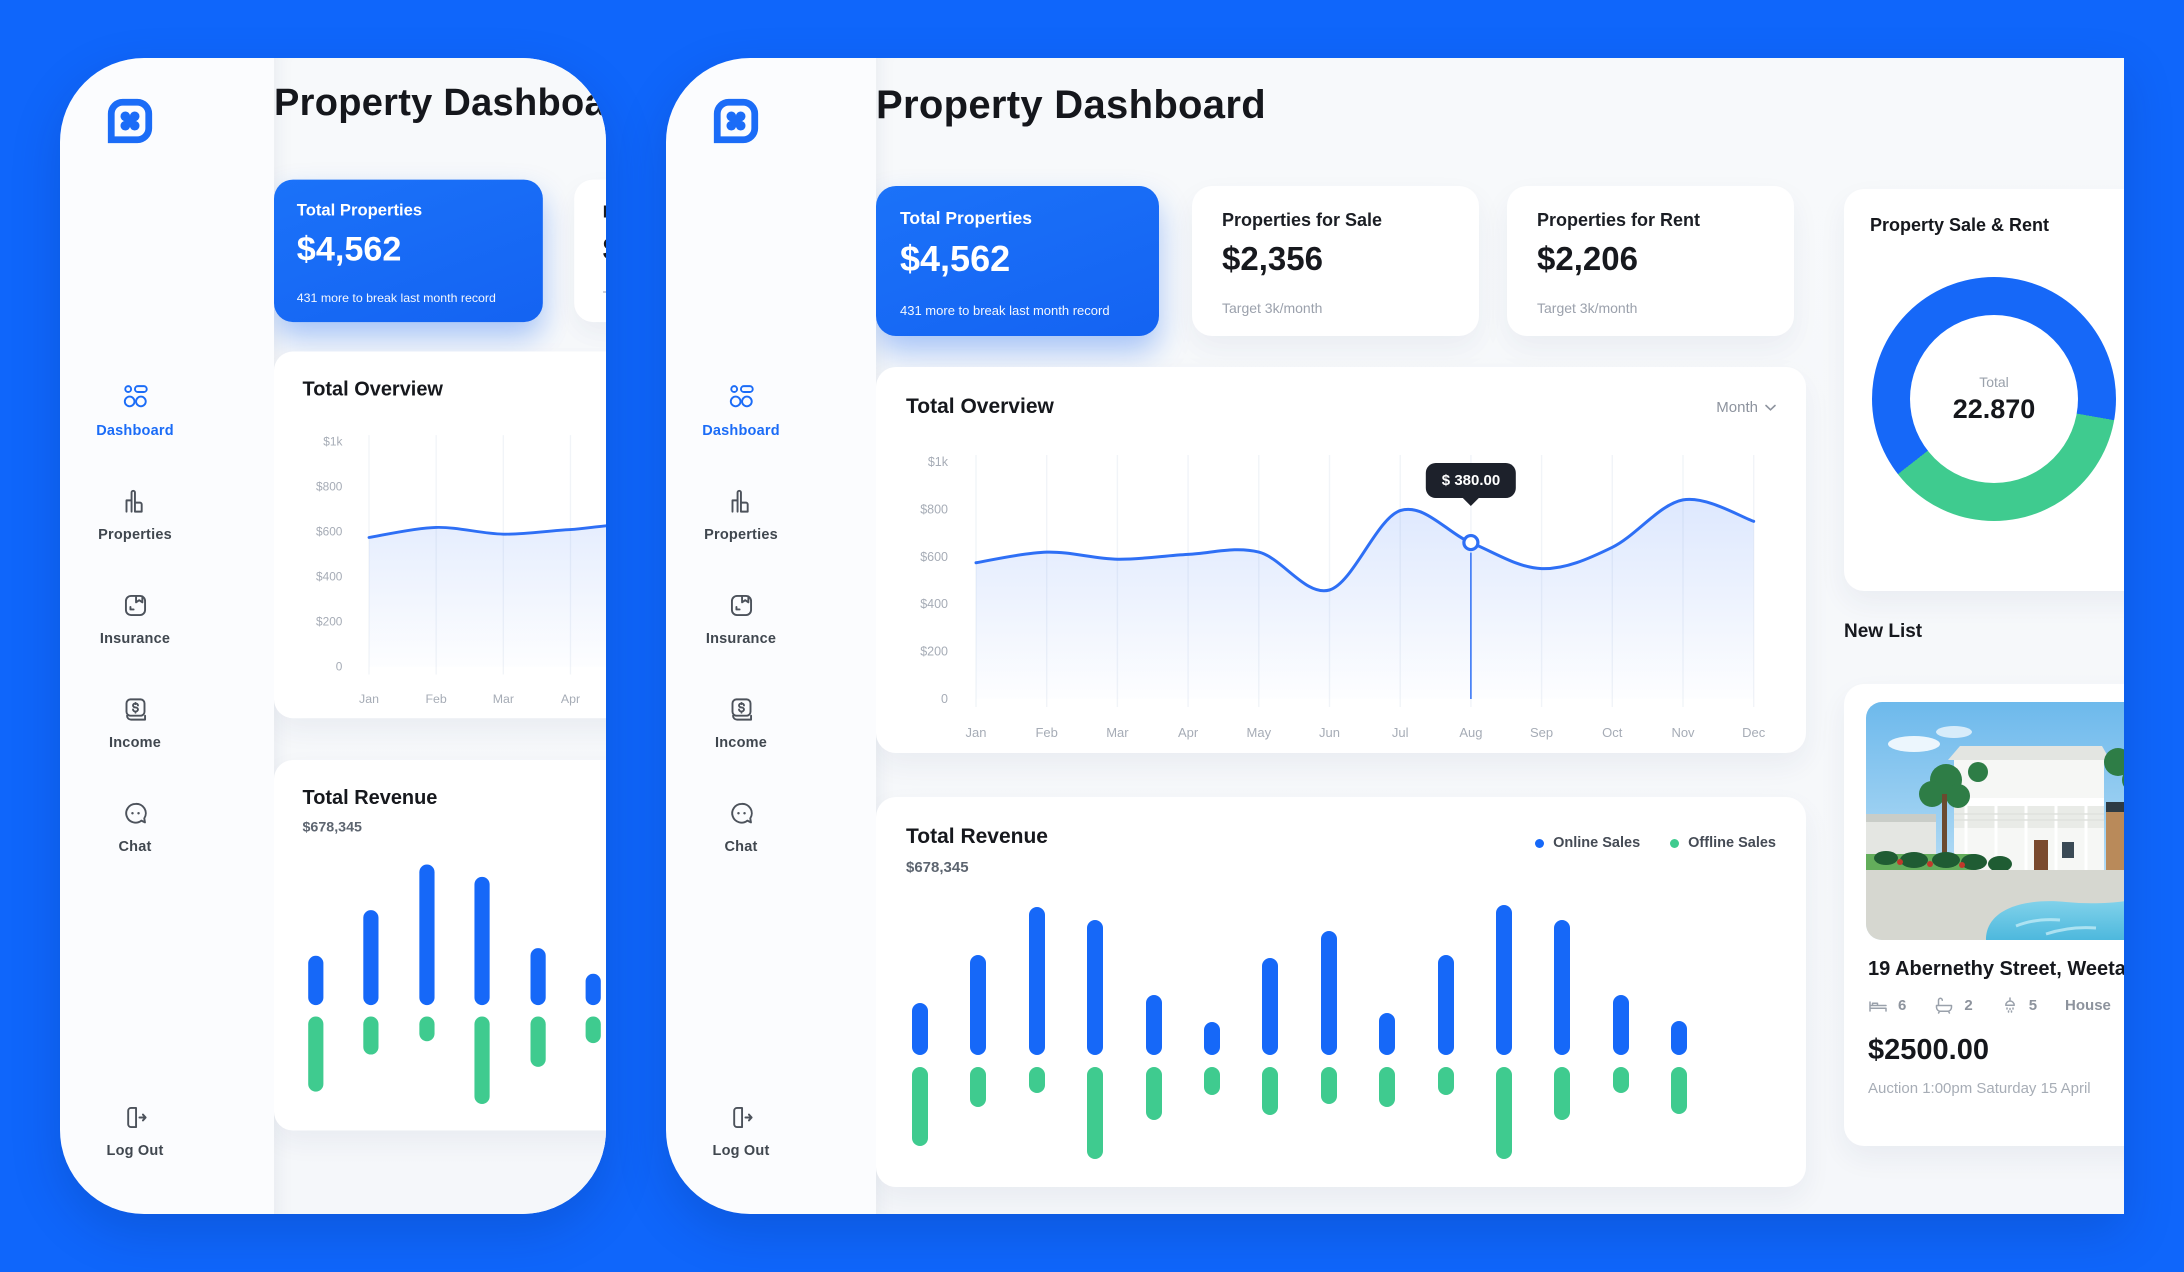 The image size is (2184, 1272). Describe the element at coordinates (1683, 732) in the screenshot. I see `svg-text: Nov` at that location.